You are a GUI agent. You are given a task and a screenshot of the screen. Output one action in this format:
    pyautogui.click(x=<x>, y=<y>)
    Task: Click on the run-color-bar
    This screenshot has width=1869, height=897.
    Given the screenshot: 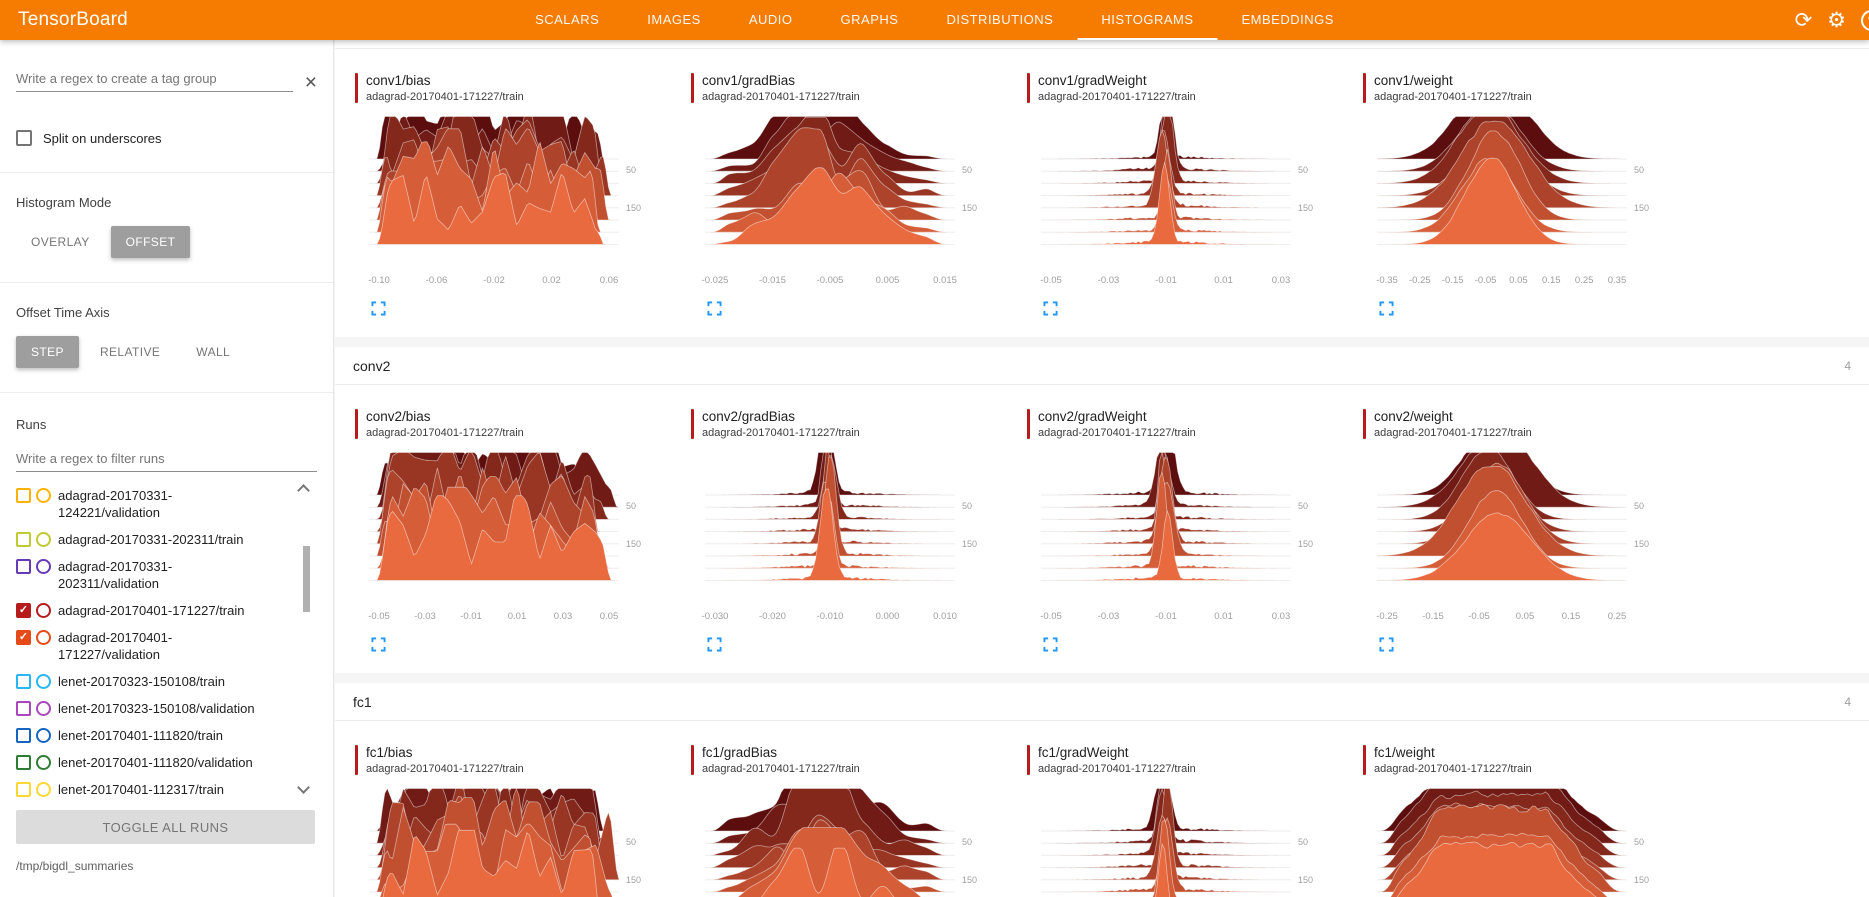 What is the action you would take?
    pyautogui.click(x=692, y=88)
    